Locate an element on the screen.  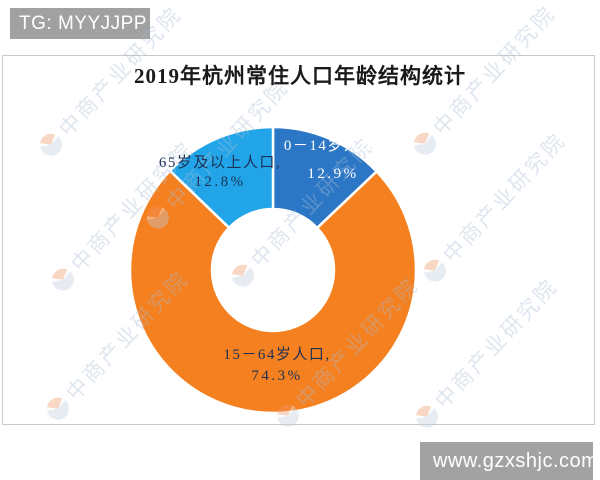
source-url-badge: www.gzxshjc.com is located at coordinates (509, 461).